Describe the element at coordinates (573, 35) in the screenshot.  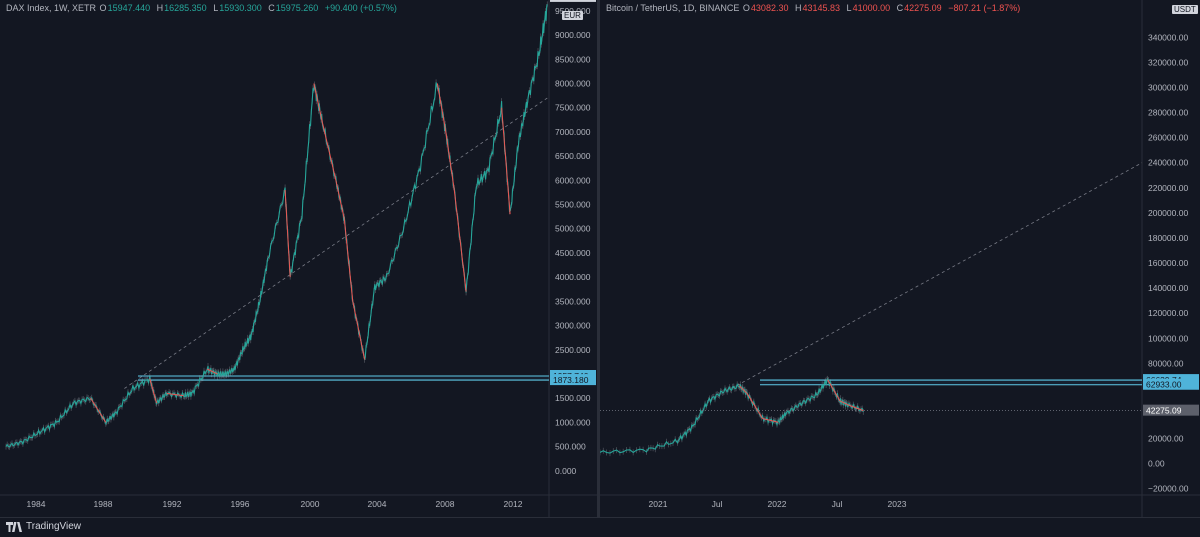
I see `dax-price-label: 9000.000` at that location.